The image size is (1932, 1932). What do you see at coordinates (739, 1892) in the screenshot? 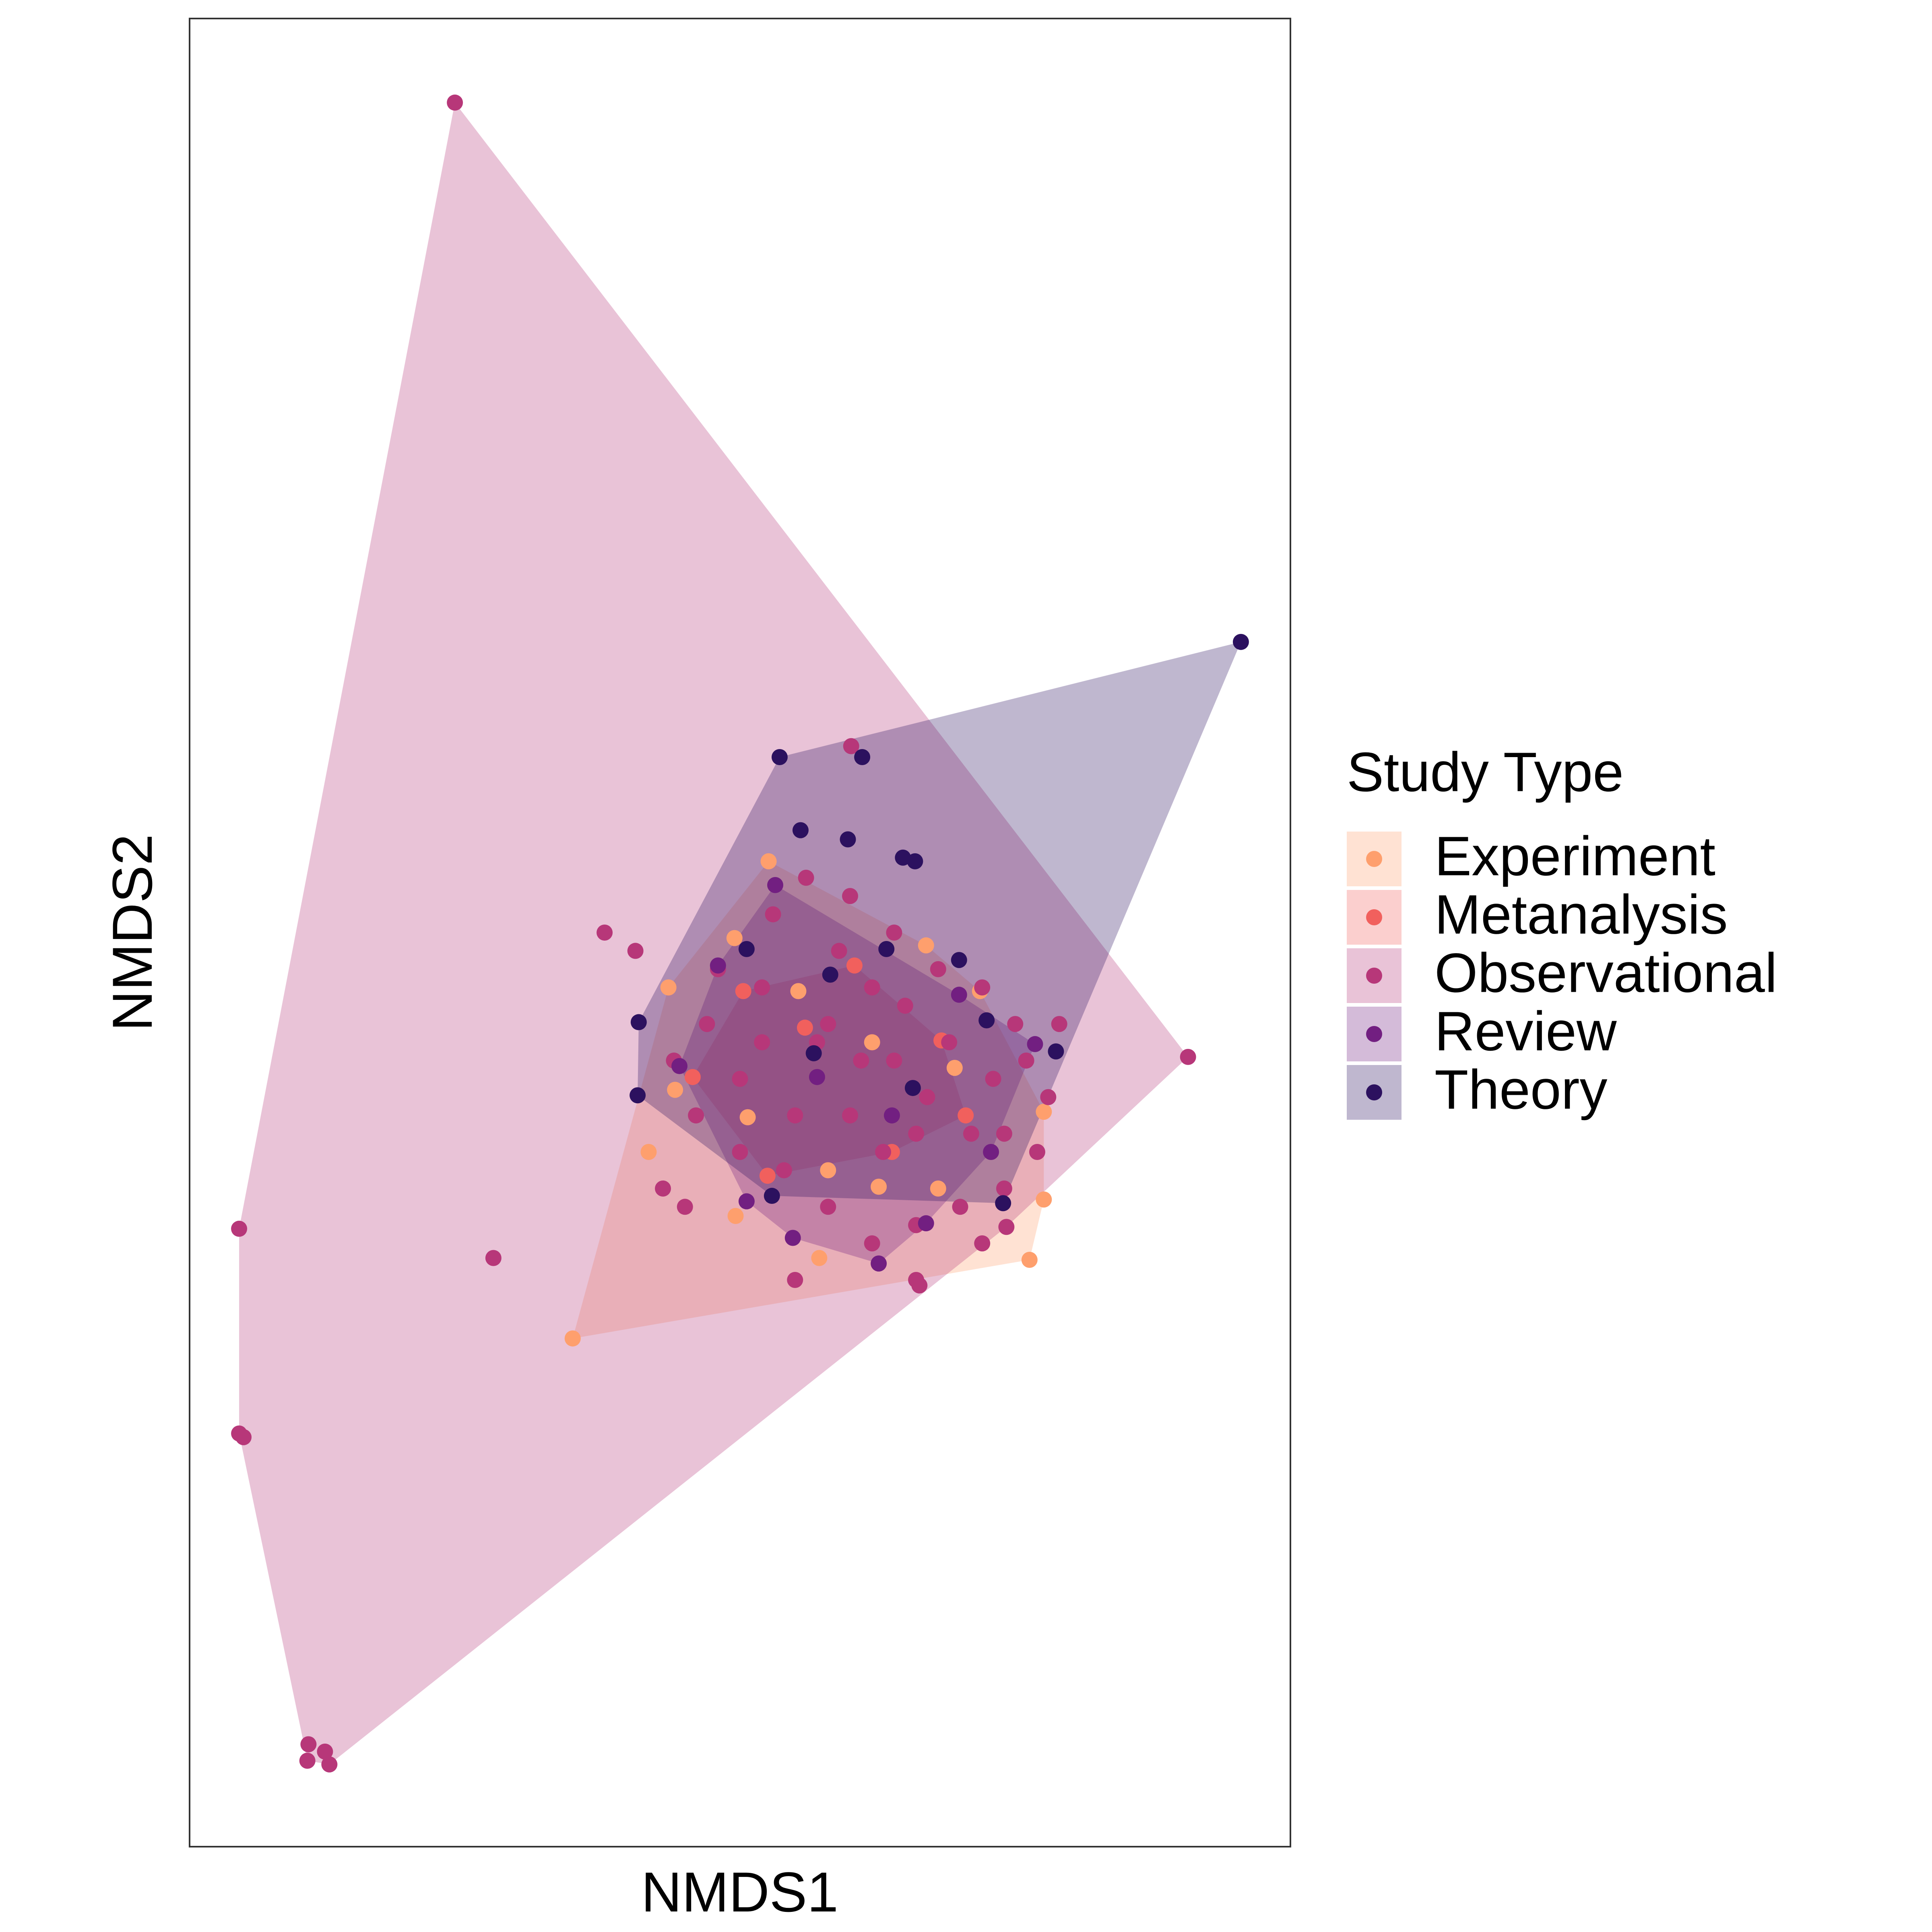
I see `x-axis-title: NMDS1` at bounding box center [739, 1892].